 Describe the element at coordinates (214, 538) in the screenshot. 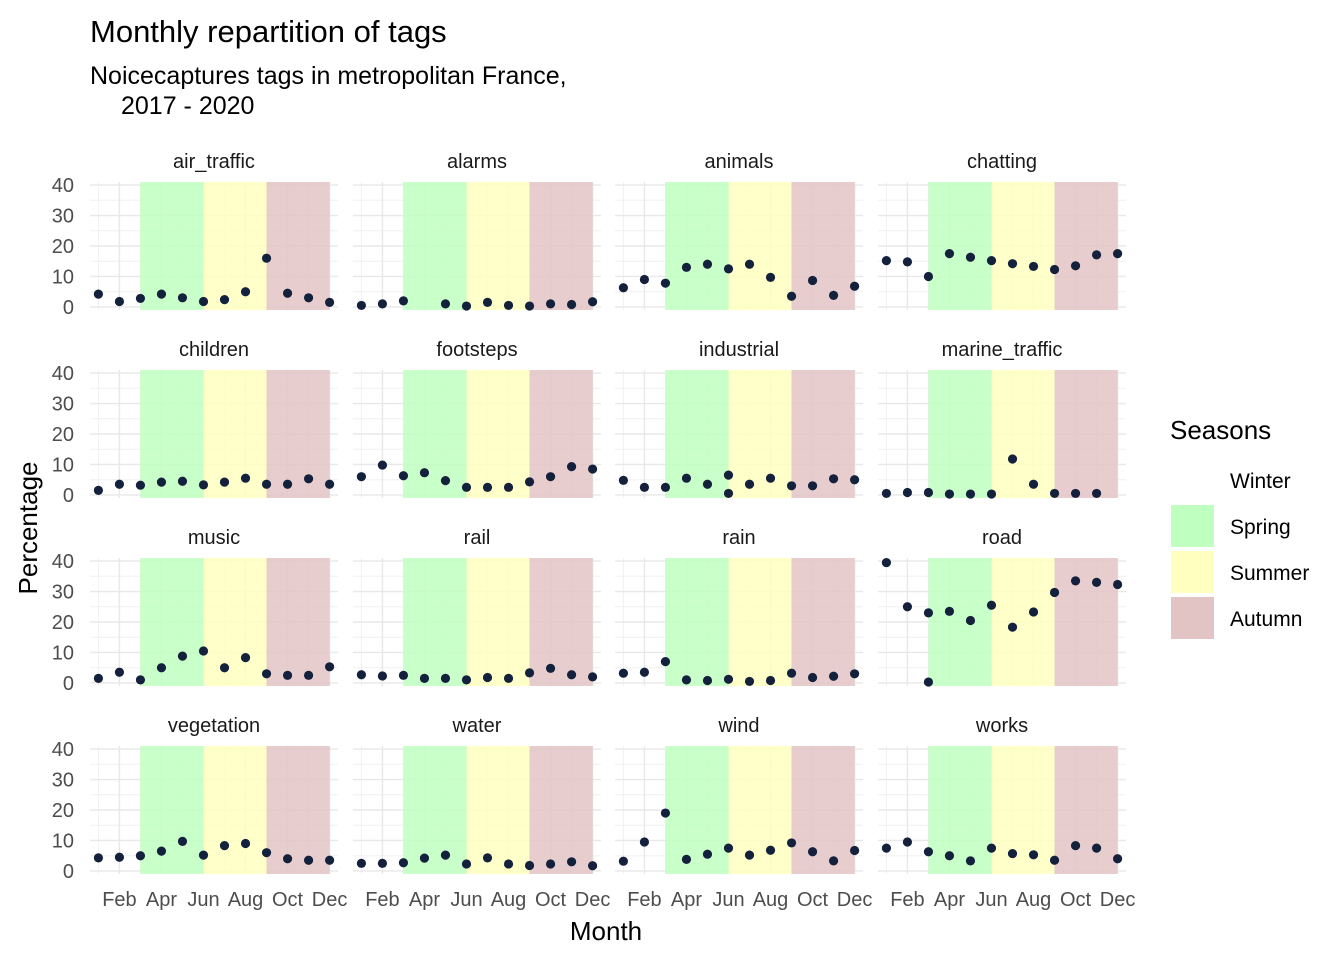

I see `facet-label: music` at that location.